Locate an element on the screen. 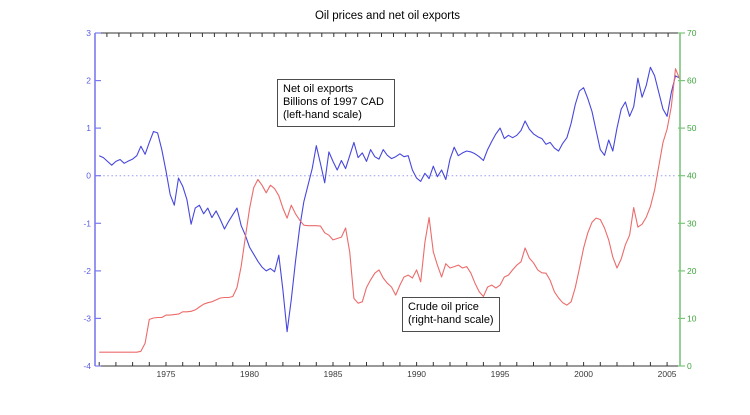 This screenshot has width=750, height=415. x-tick-label: 1980 is located at coordinates (249, 374).